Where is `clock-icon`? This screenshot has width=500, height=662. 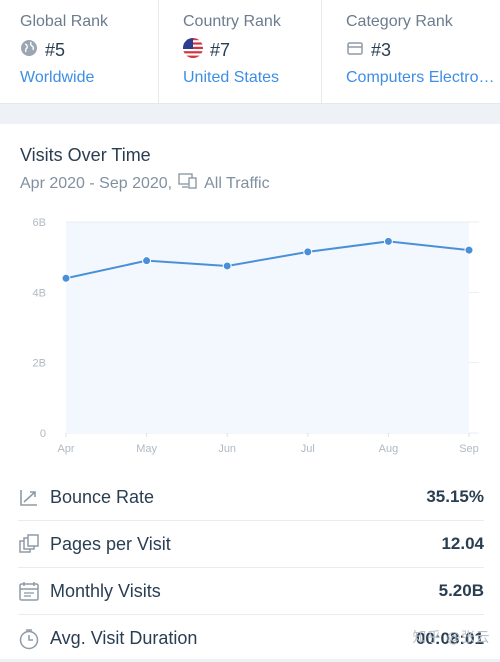 clock-icon is located at coordinates (29, 639).